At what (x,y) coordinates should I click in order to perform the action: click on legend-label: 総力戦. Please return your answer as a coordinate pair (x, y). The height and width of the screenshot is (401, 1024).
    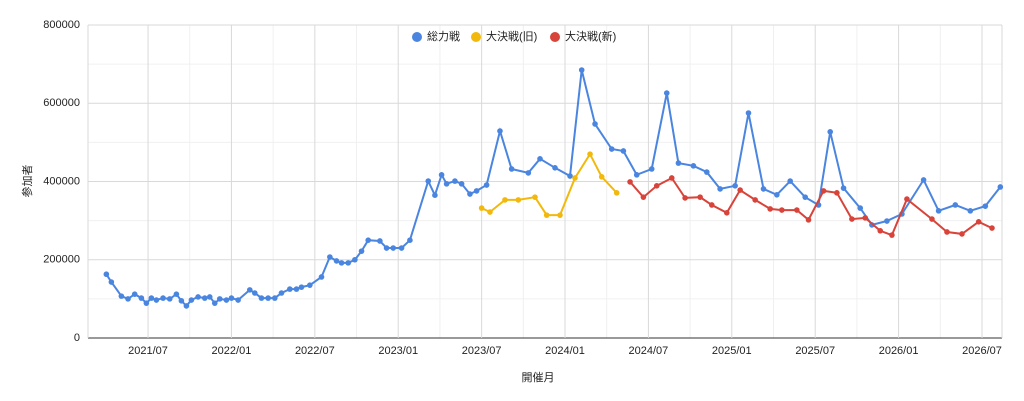
    Looking at the image, I should click on (443, 36).